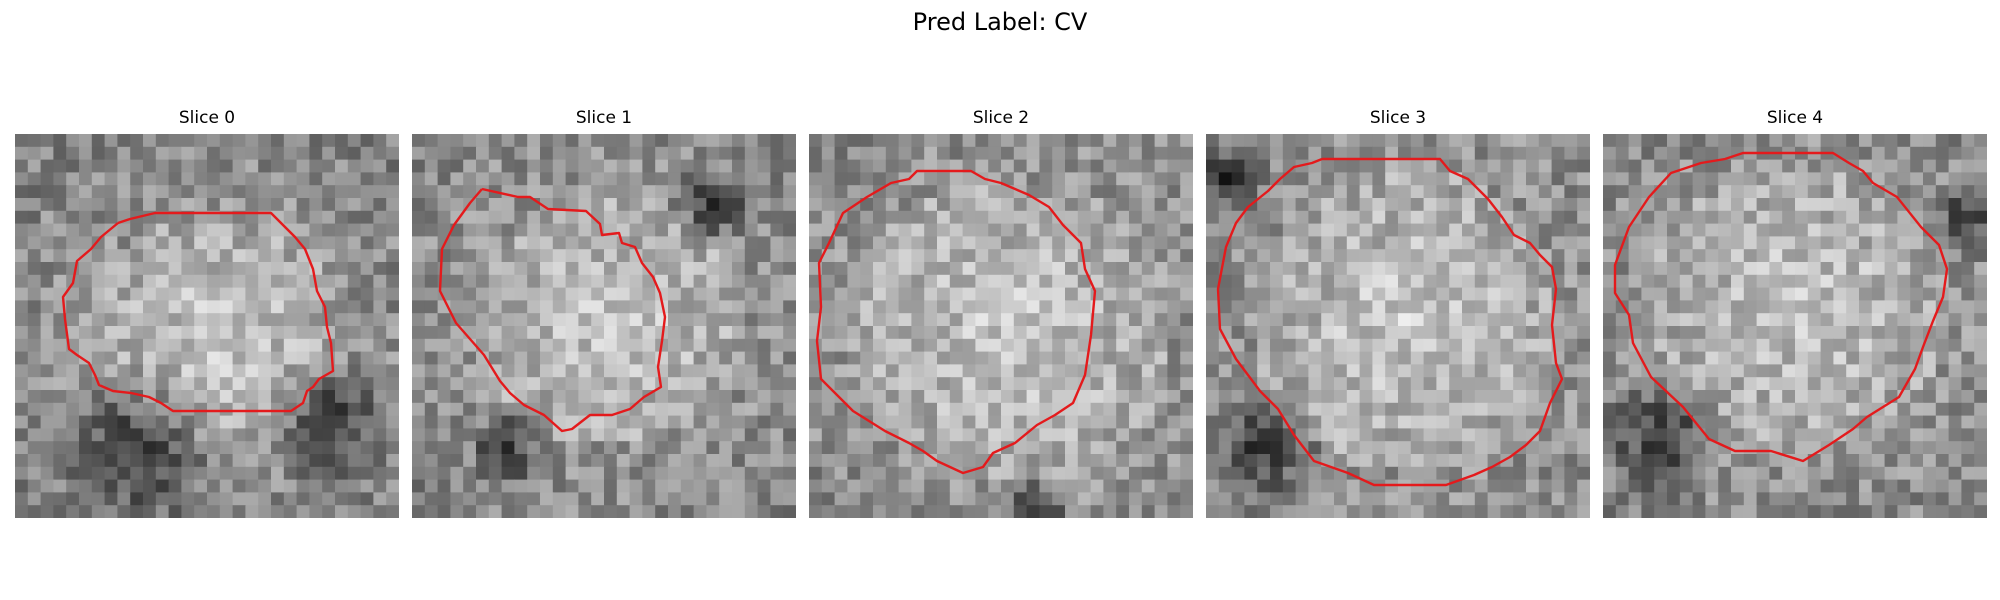 The image size is (2000, 600). I want to click on slice-title: Slice 2, so click(1001, 118).